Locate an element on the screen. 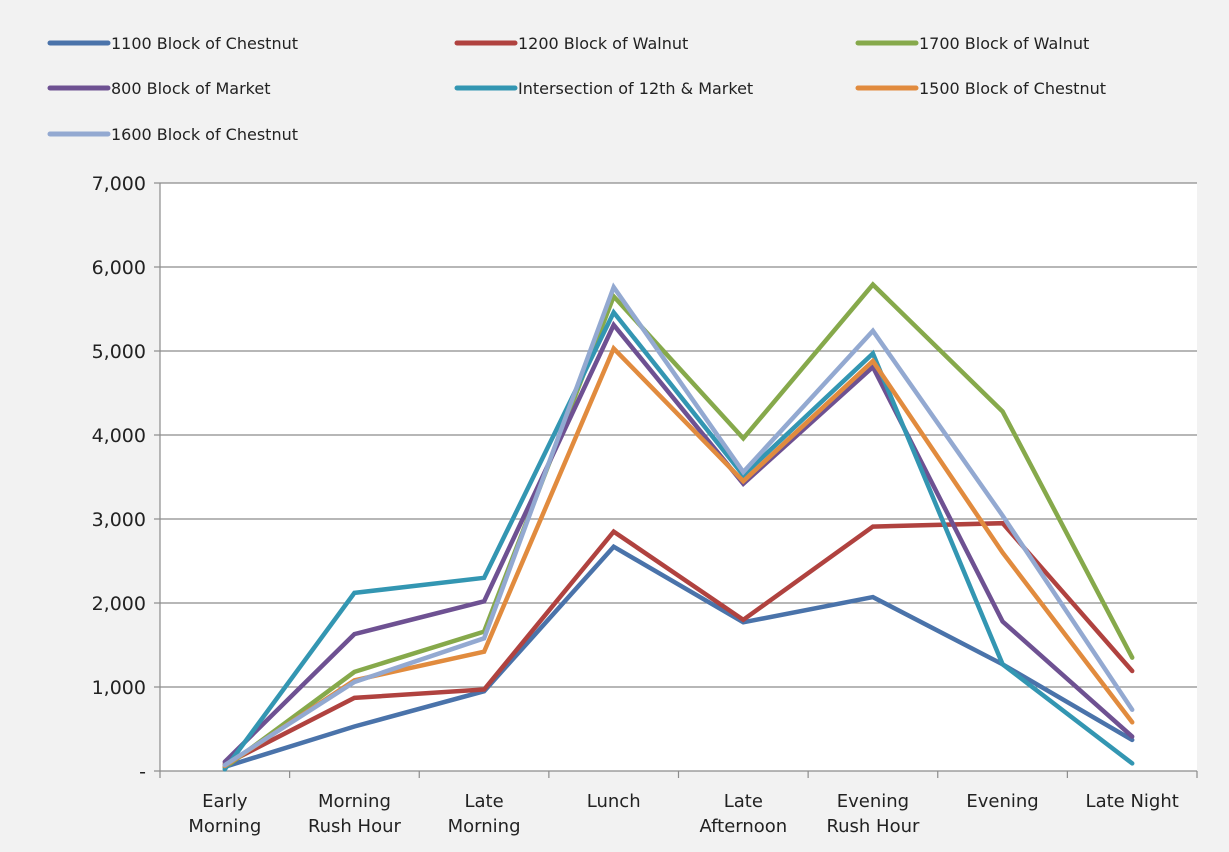 The height and width of the screenshot is (852, 1229). y-tick-label: 5,000 is located at coordinates (119, 352).